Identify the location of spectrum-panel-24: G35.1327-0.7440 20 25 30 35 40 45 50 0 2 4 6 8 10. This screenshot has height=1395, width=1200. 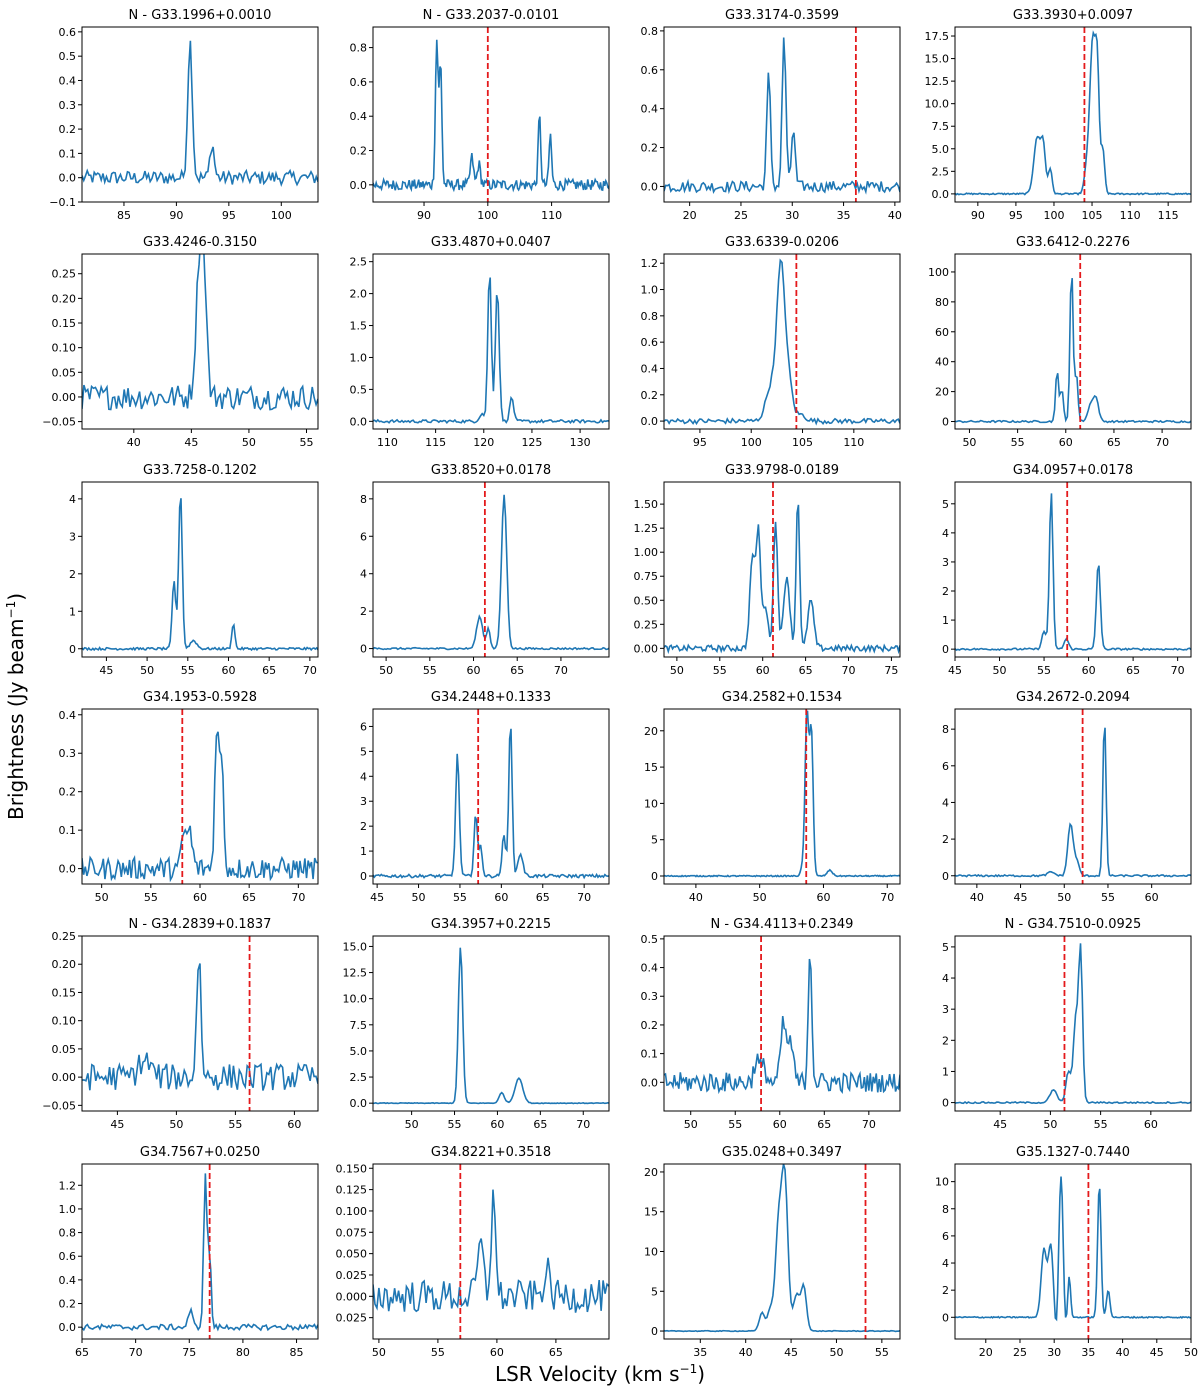
(1066, 1252).